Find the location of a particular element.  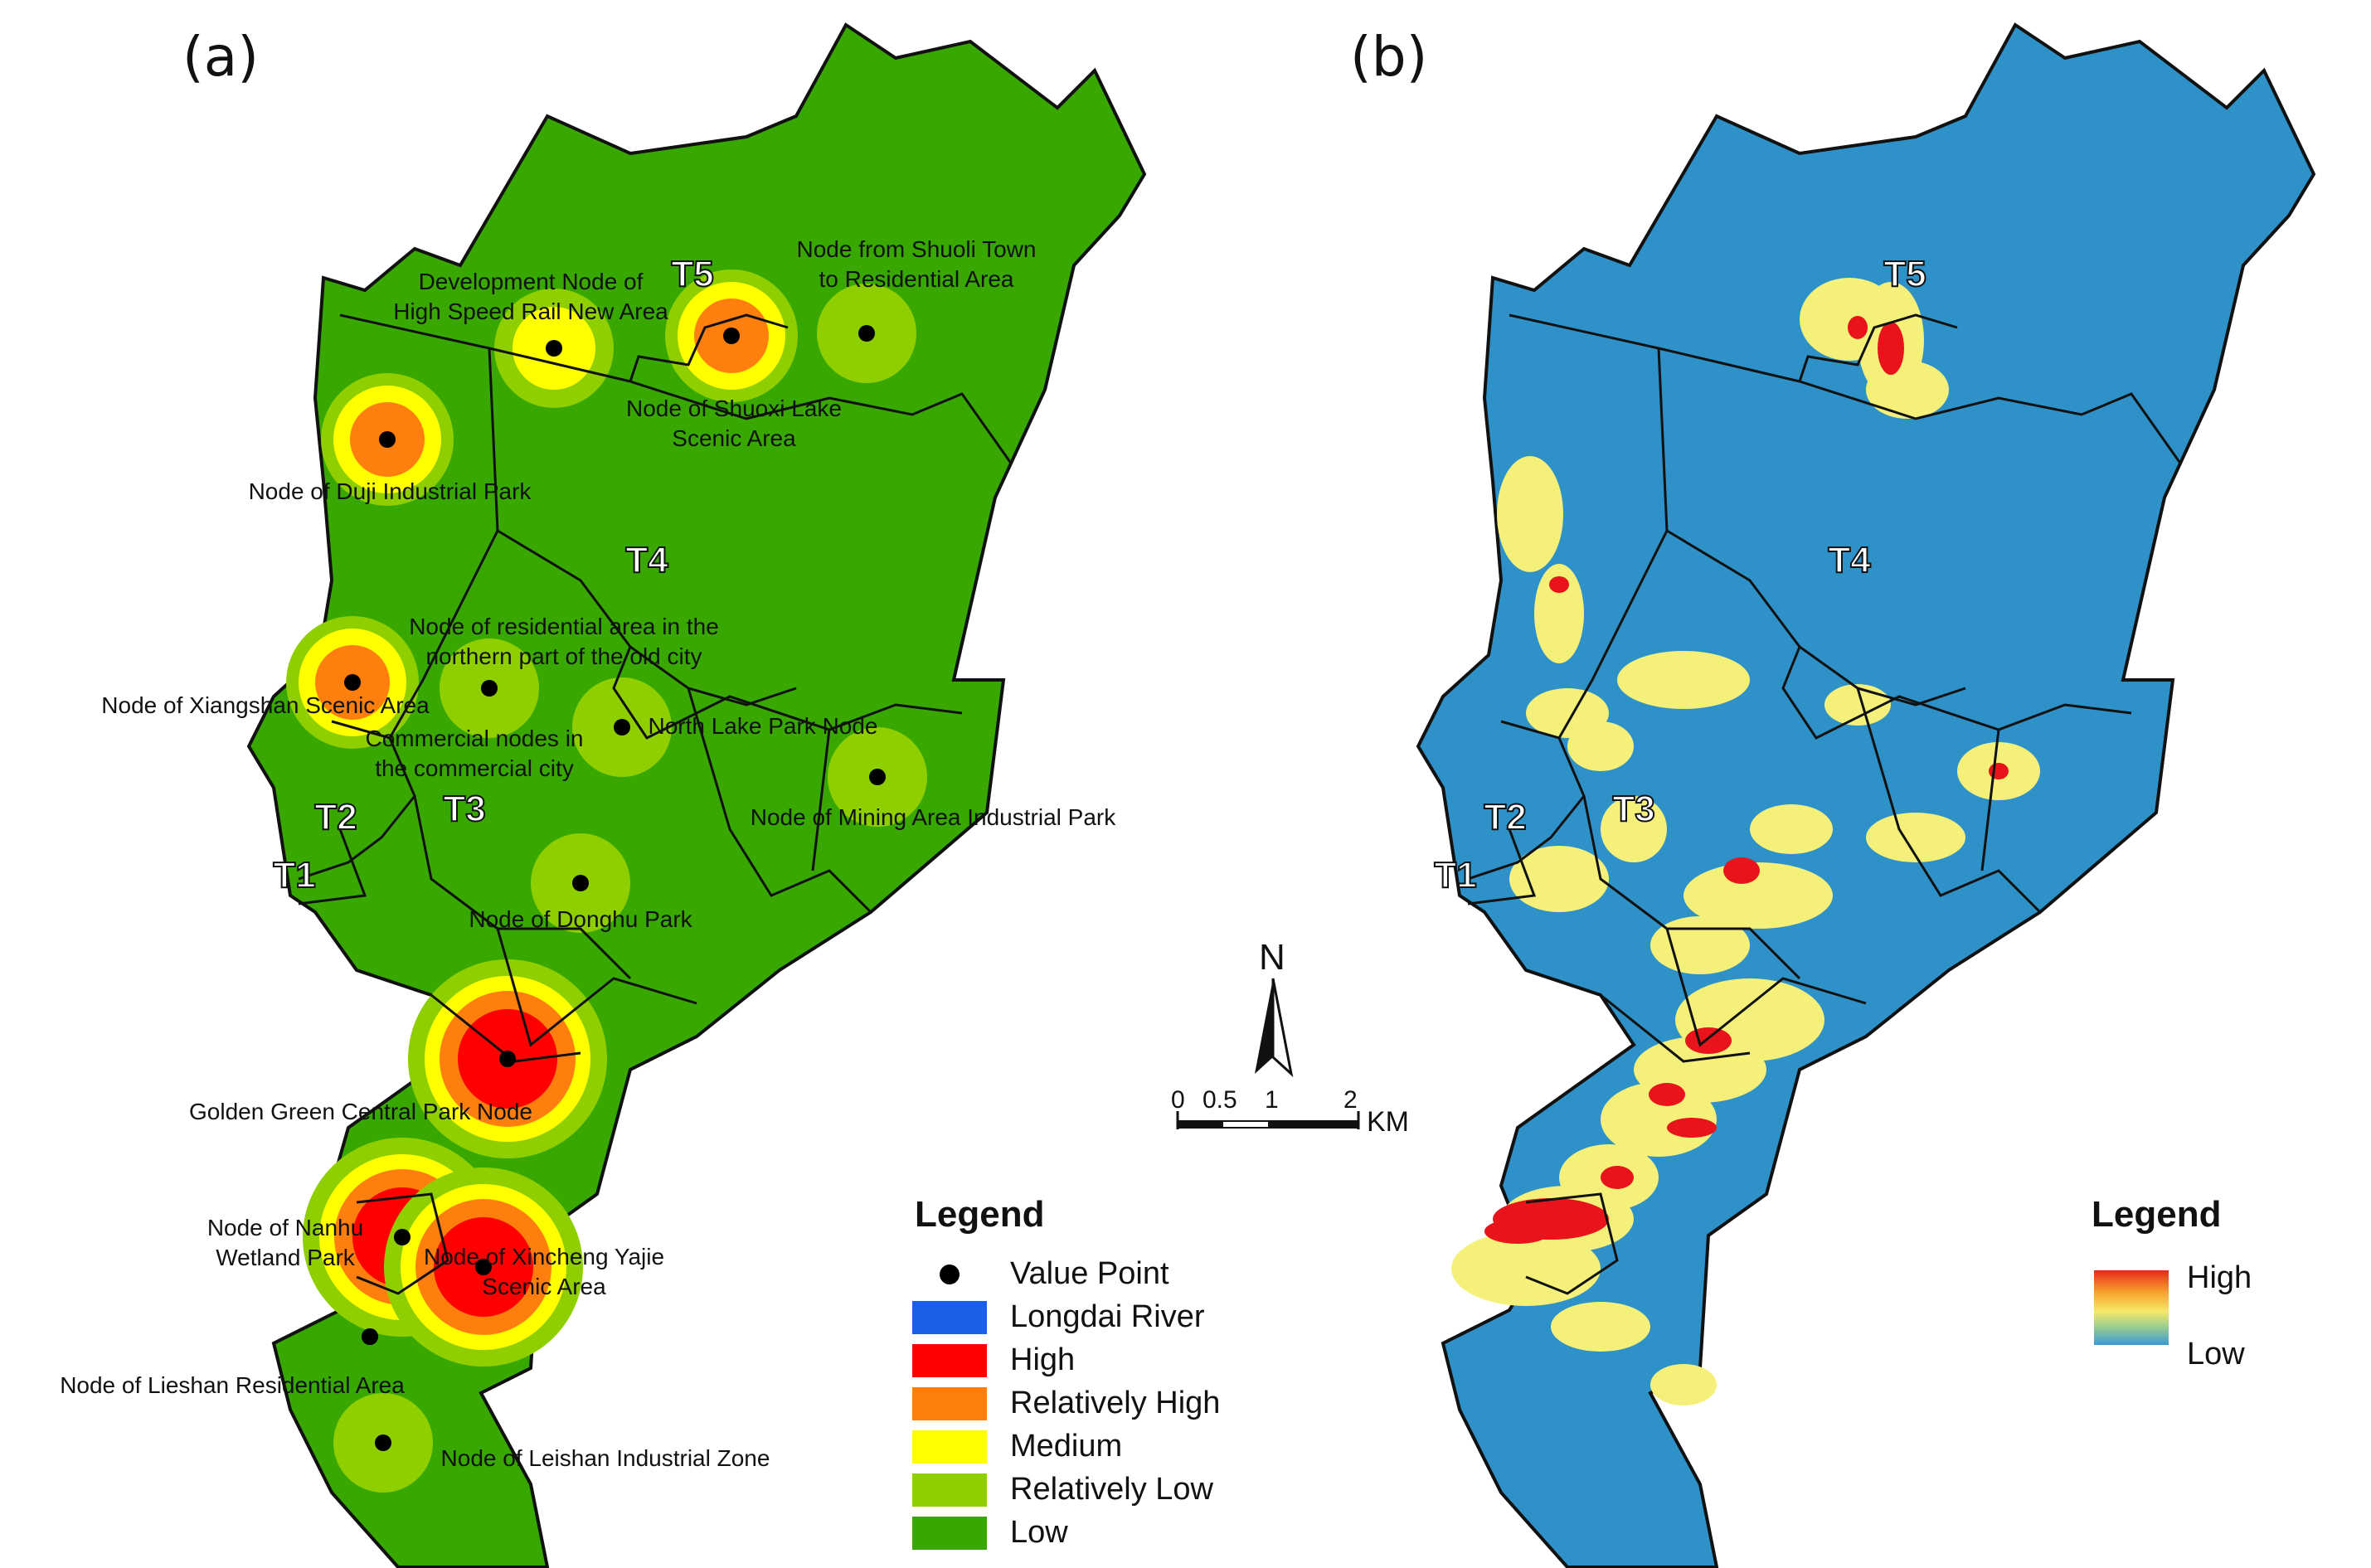

legend-a-item: Longdai River is located at coordinates (1058, 1317).